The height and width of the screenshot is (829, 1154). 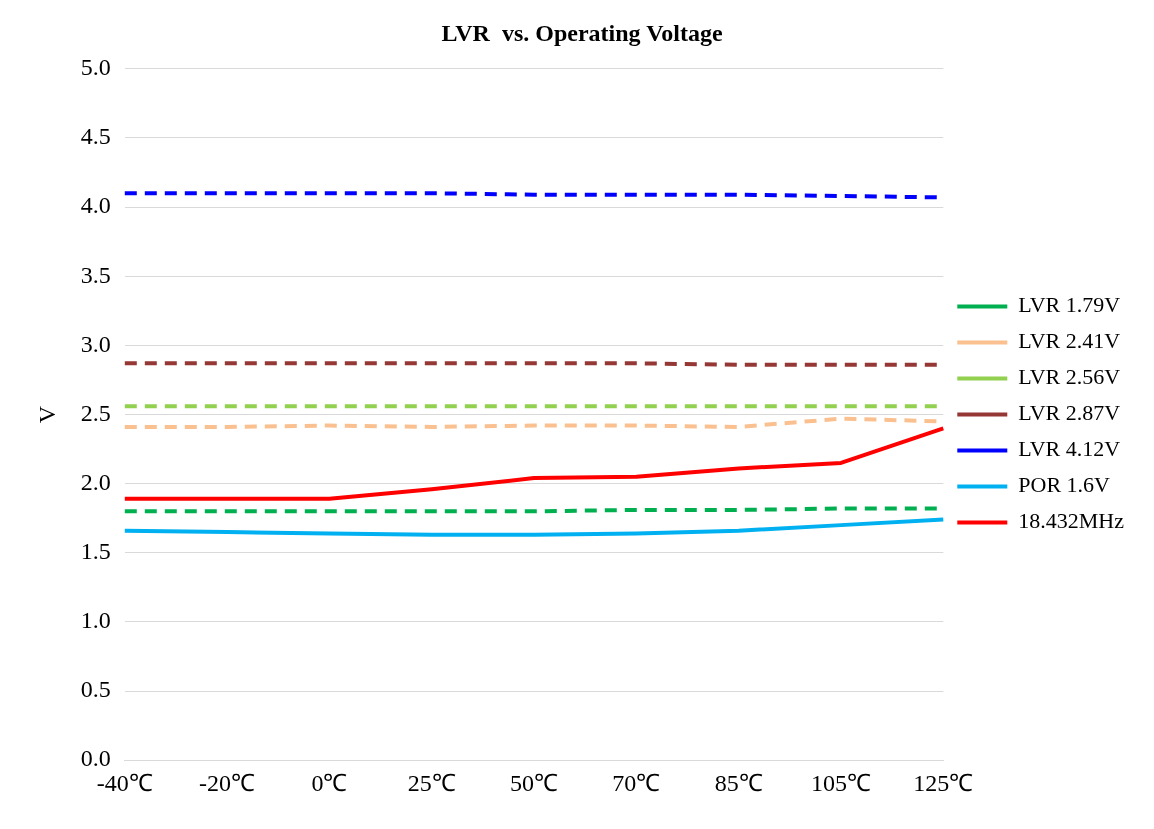 What do you see at coordinates (582, 32) in the screenshot?
I see `chart-title: LVR vs. Operating Voltage` at bounding box center [582, 32].